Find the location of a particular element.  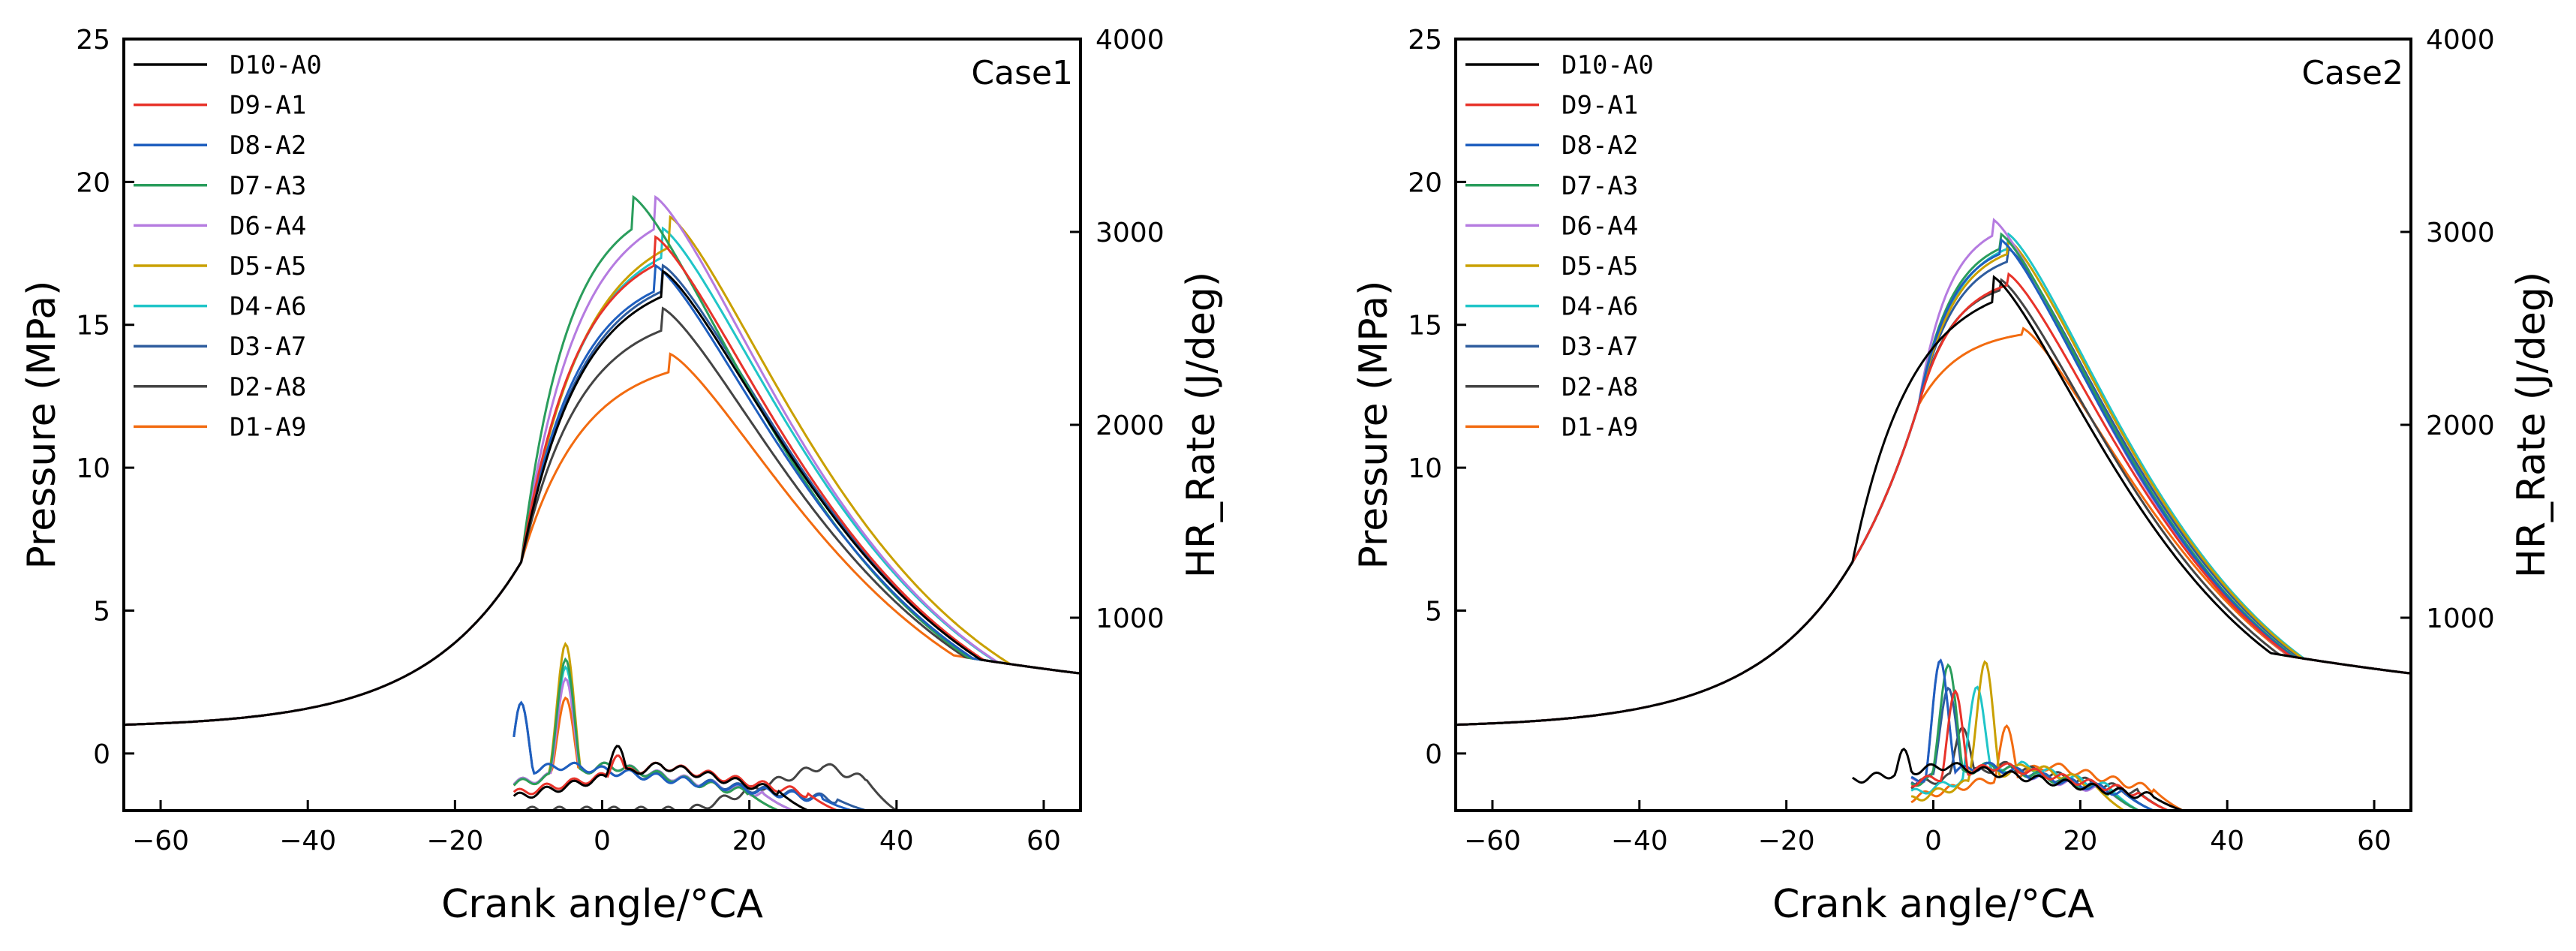

hr-line-D4-A6 is located at coordinates (2025, 748).